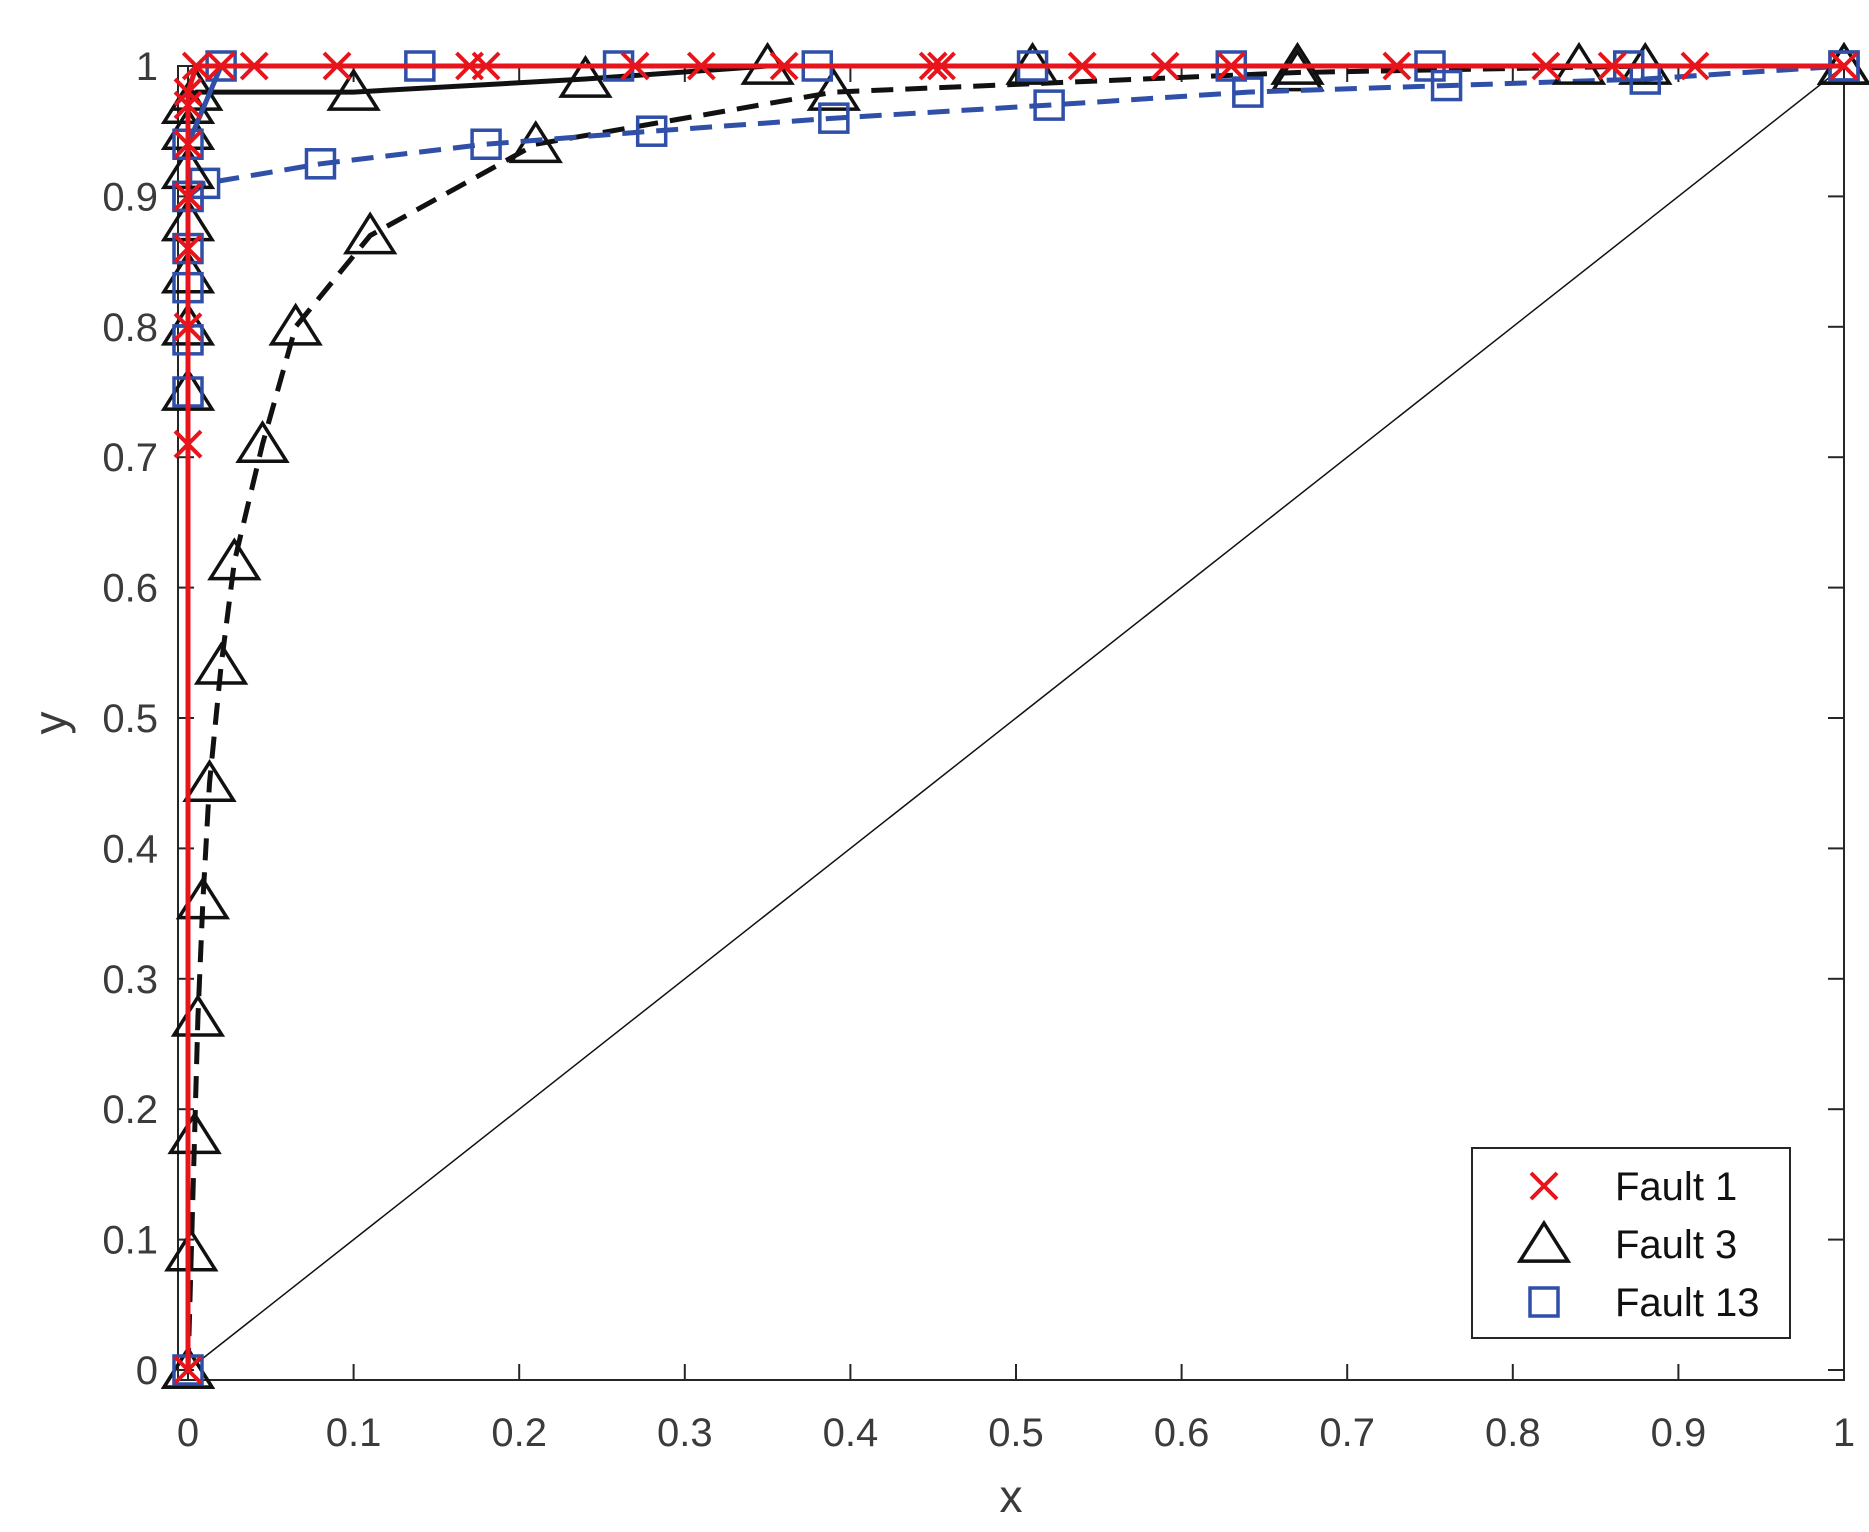 The image size is (1869, 1532). Describe the element at coordinates (1513, 1433) in the screenshot. I see `x-tick-label: 0.8` at that location.